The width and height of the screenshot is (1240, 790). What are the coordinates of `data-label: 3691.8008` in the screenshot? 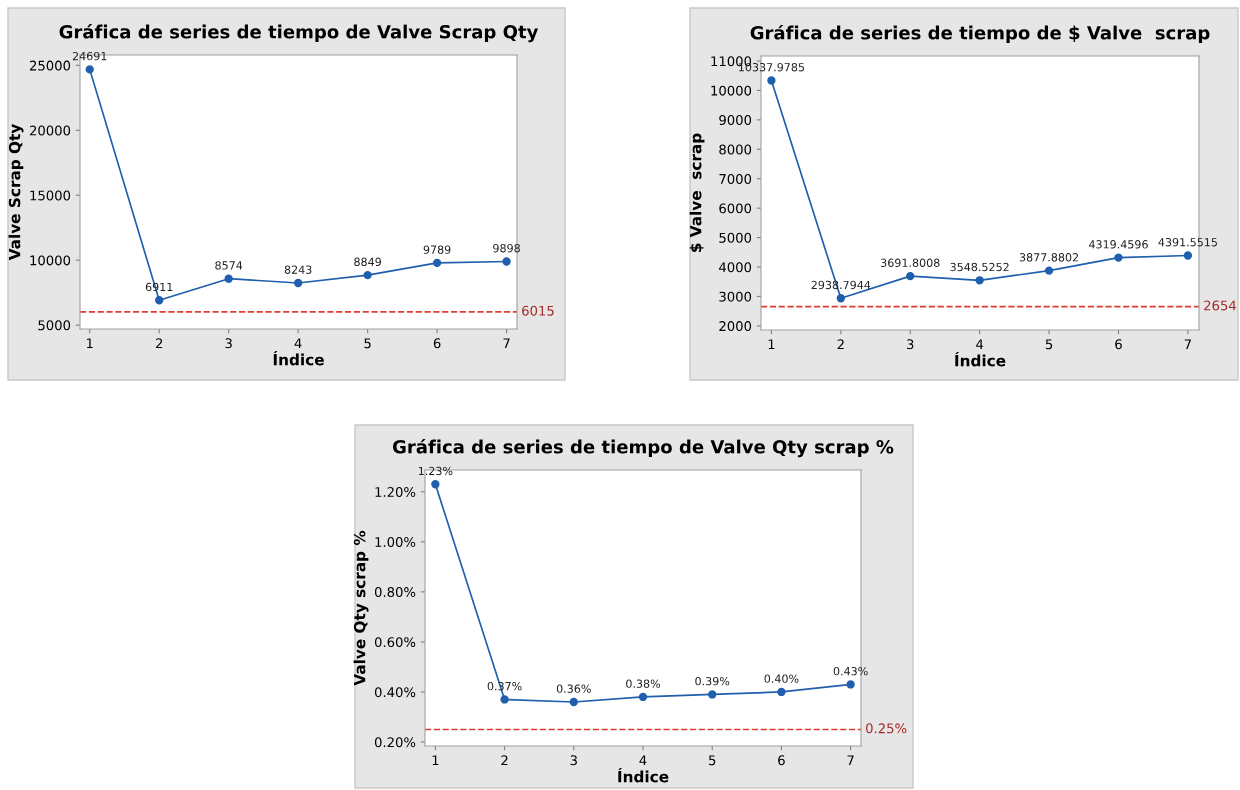 It's located at (910, 262).